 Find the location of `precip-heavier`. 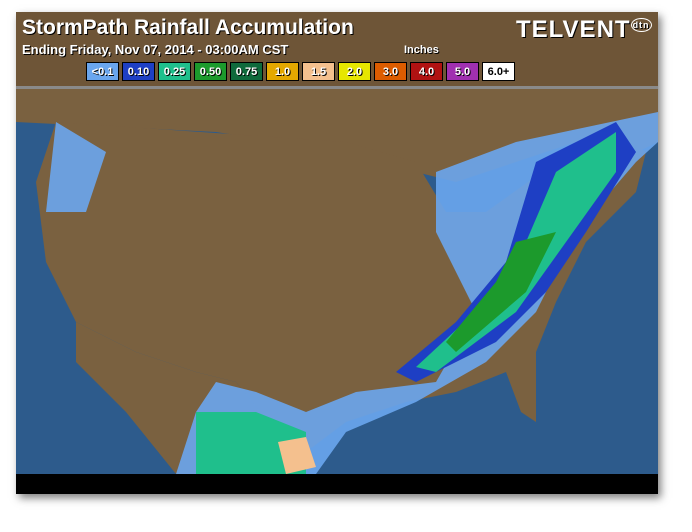

precip-heavier is located at coordinates (501, 292).